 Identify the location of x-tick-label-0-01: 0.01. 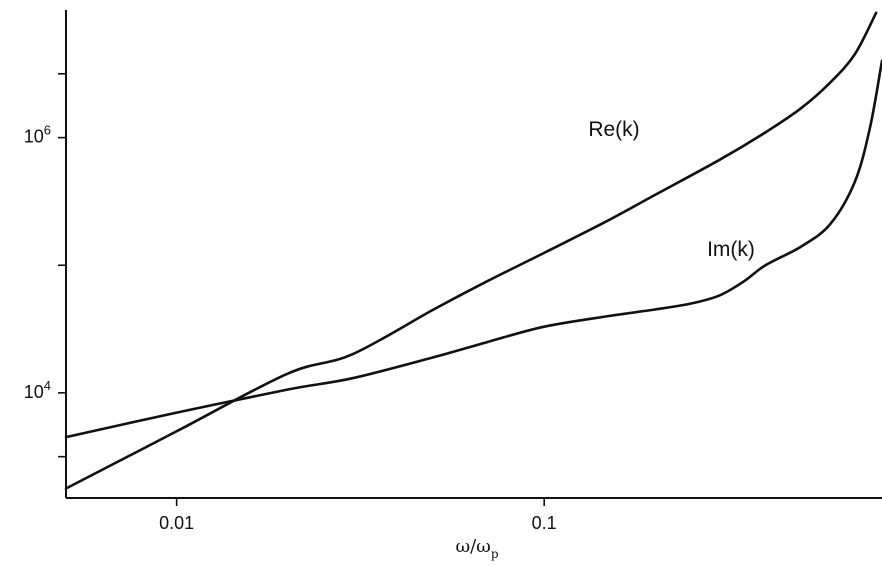
(176, 523).